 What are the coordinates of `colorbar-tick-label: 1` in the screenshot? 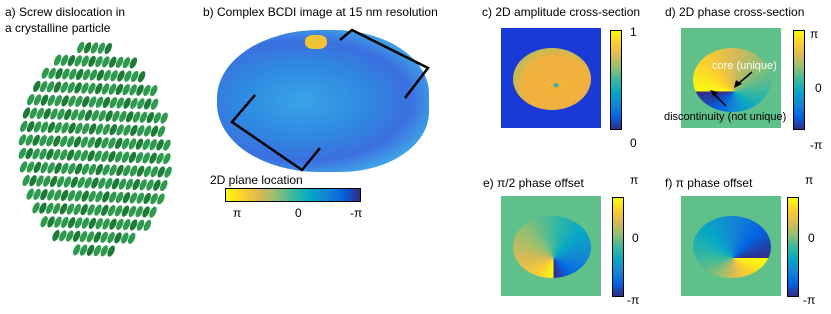 It's located at (633, 32).